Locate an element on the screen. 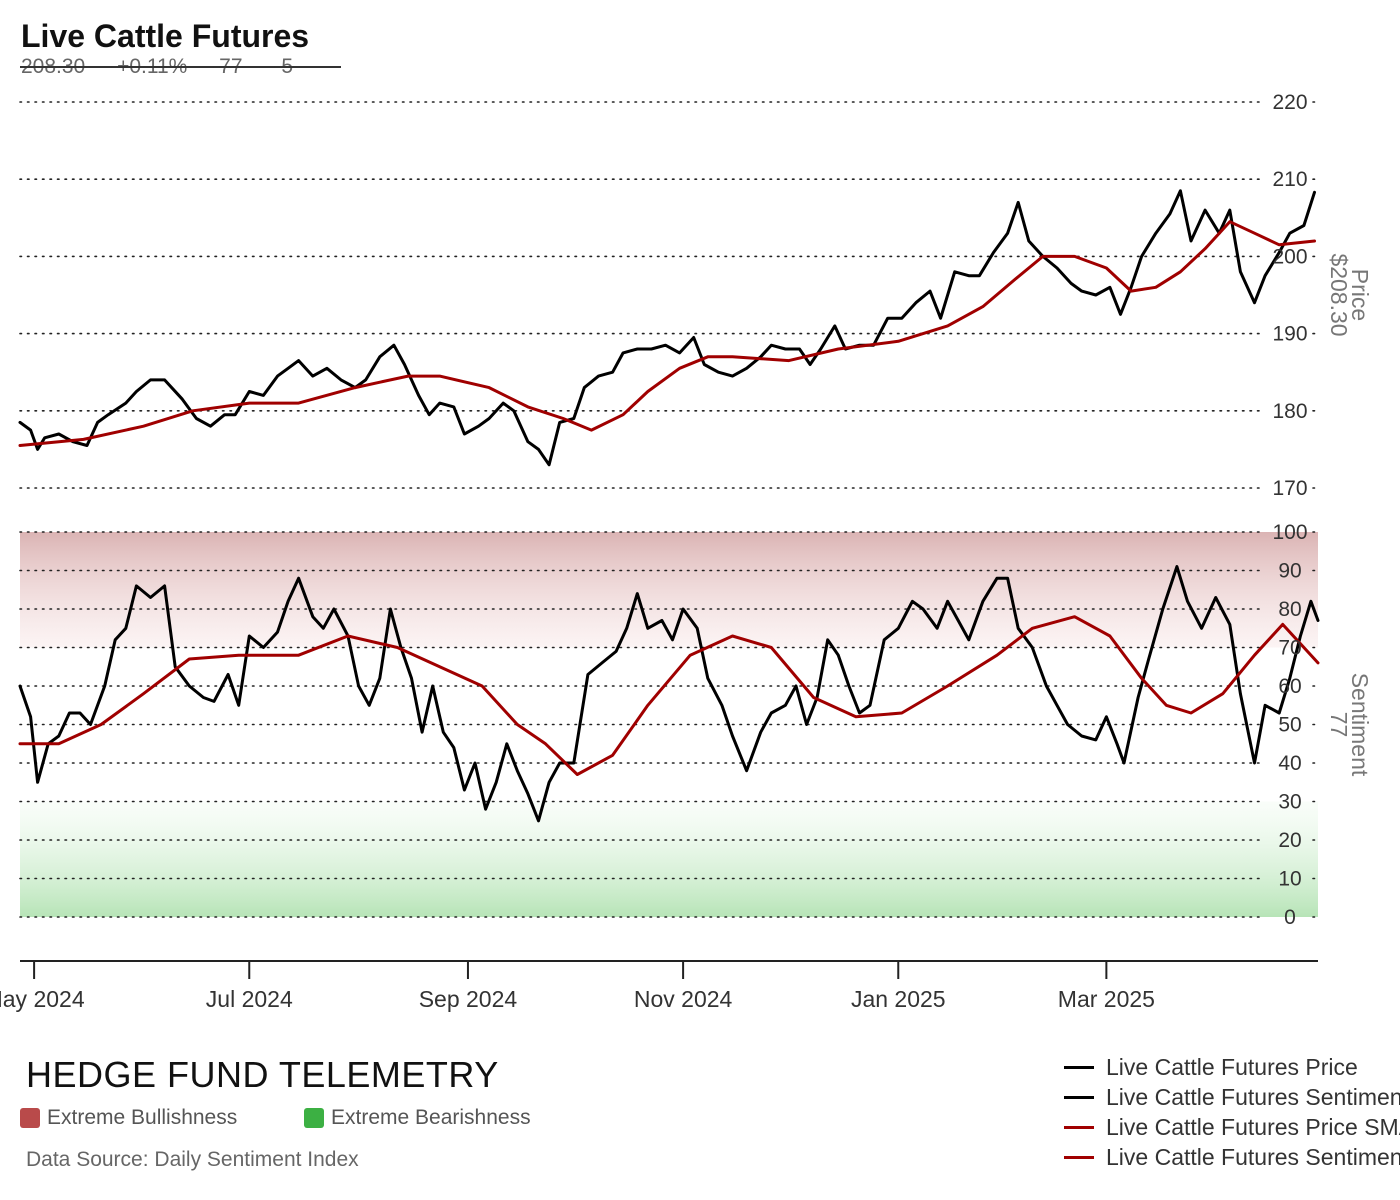 The image size is (1400, 1200). sentiment-tick-label: 0 is located at coordinates (1290, 917).